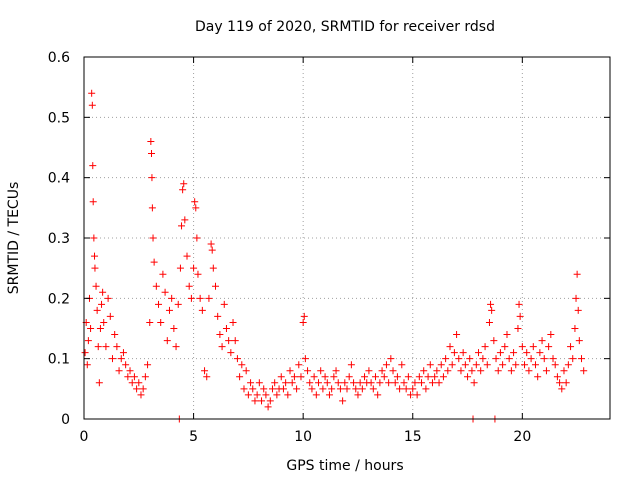  What do you see at coordinates (344, 466) in the screenshot?
I see `x-axis-label: GPS time / hours` at bounding box center [344, 466].